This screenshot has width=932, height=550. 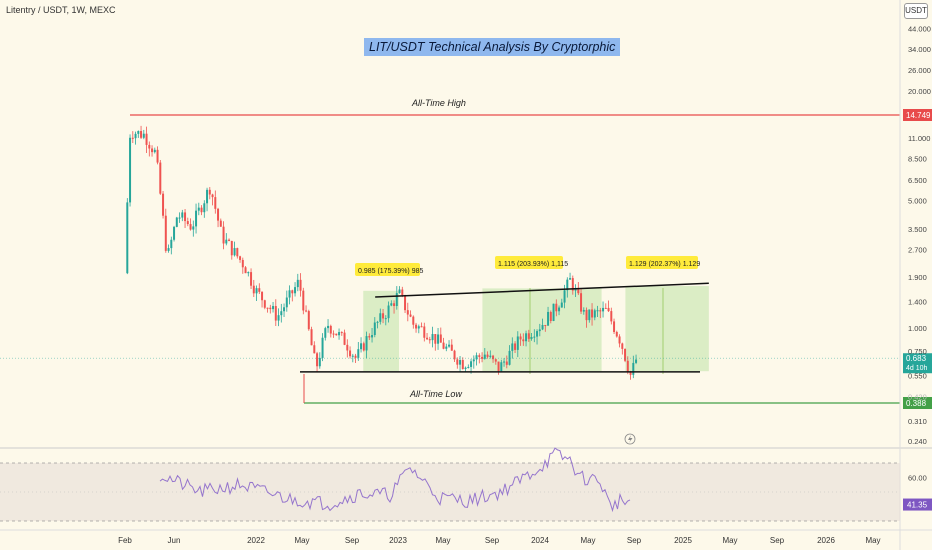 What do you see at coordinates (630, 439) in the screenshot?
I see `event-flag-icon` at bounding box center [630, 439].